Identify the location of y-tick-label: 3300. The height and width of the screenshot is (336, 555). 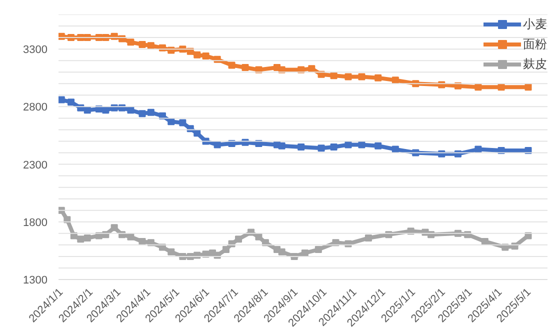
(35, 50).